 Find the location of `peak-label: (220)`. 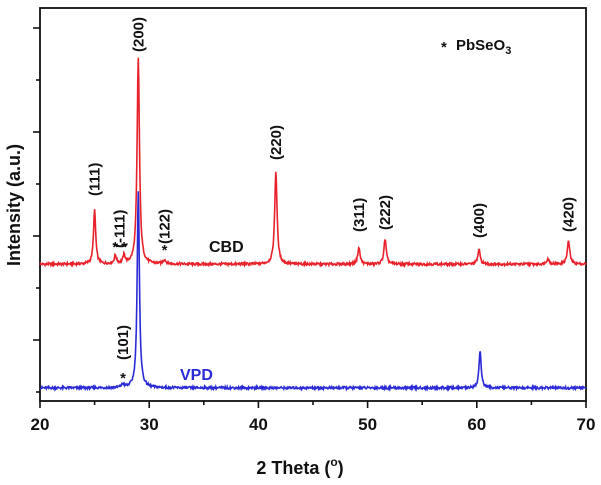

peak-label: (220) is located at coordinates (276, 142).